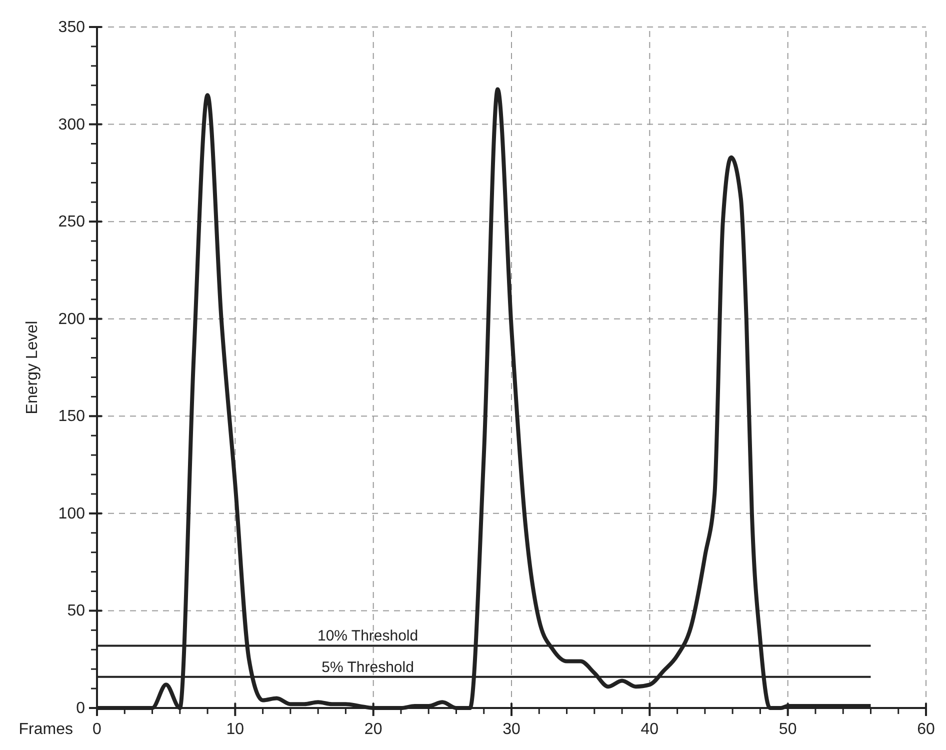 The image size is (946, 750). What do you see at coordinates (787, 729) in the screenshot?
I see `x-tick-label: 50` at bounding box center [787, 729].